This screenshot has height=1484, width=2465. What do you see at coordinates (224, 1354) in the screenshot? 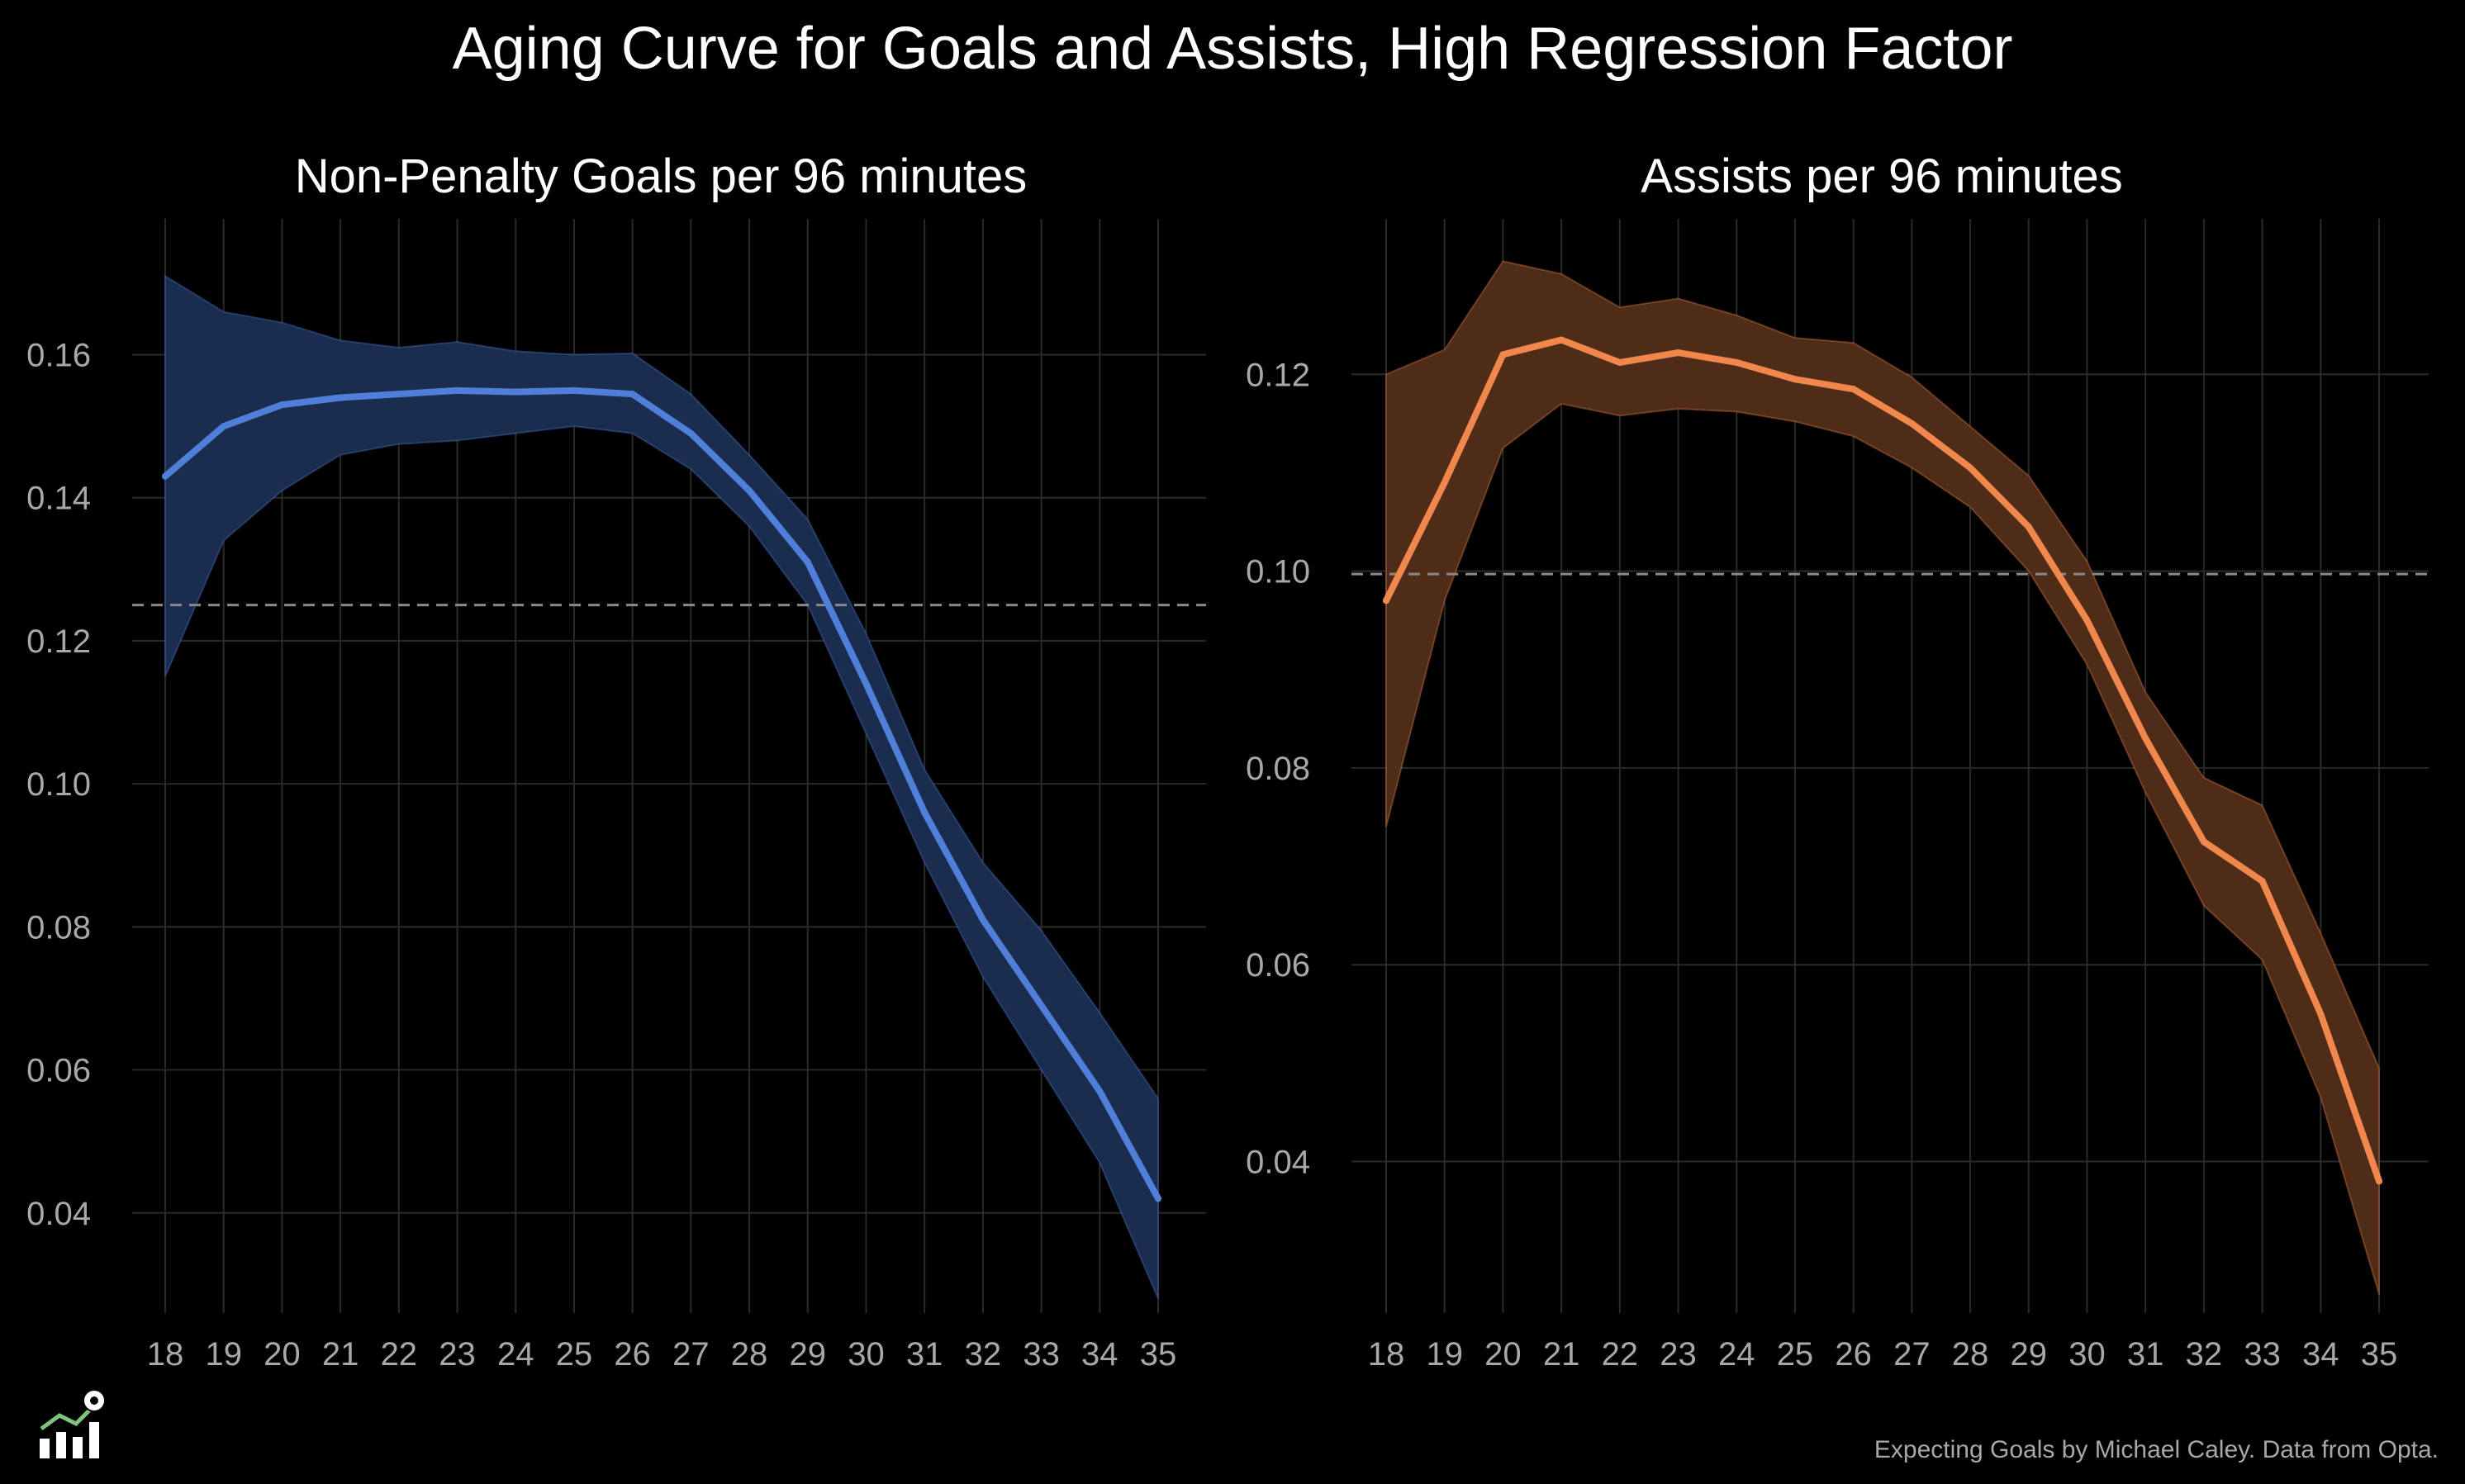
I see `goals-x-tick-label: 19` at bounding box center [224, 1354].